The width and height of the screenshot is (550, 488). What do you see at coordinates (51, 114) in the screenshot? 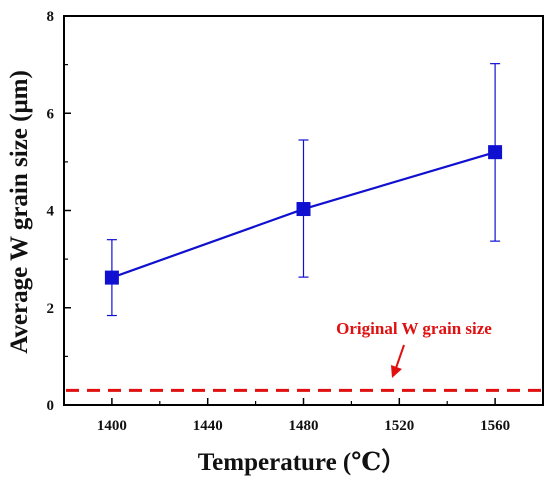
I see `y-tick-label-3: 6` at bounding box center [51, 114].